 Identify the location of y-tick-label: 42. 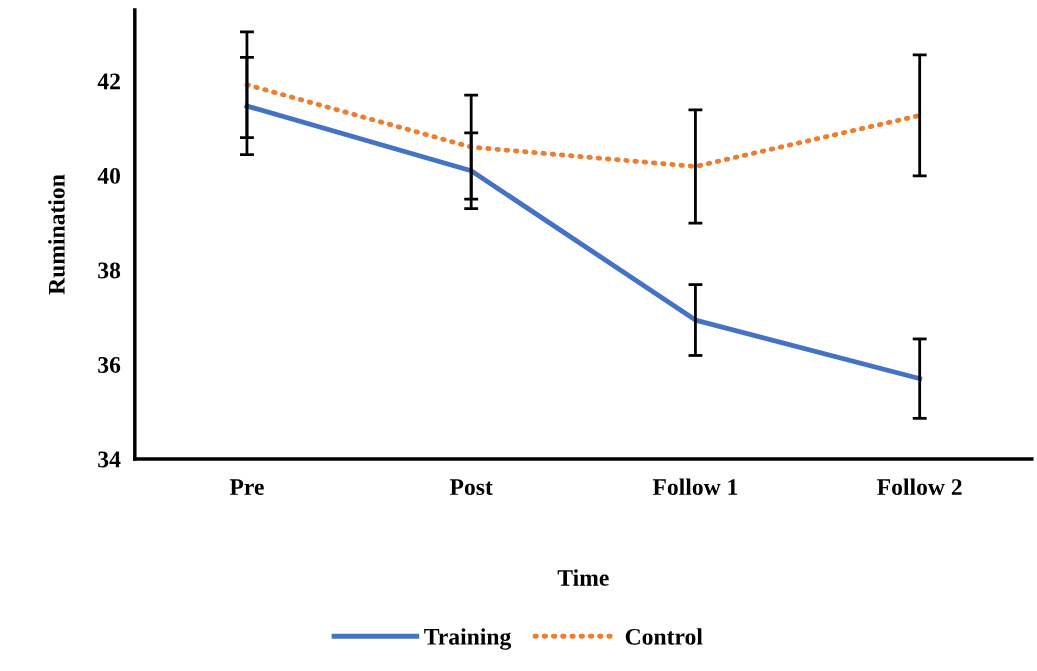
(108, 81).